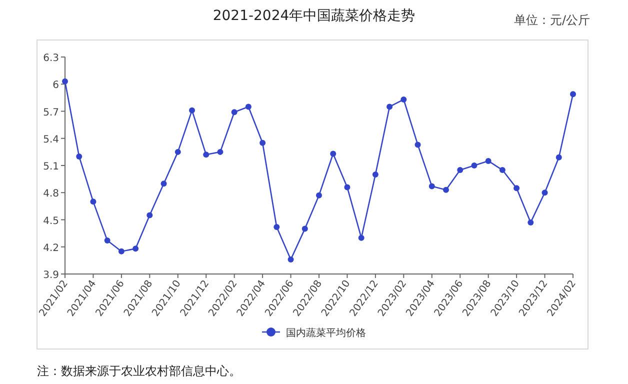 The height and width of the screenshot is (384, 628). What do you see at coordinates (51, 112) in the screenshot?
I see `y-tick-label: 5.7` at bounding box center [51, 112].